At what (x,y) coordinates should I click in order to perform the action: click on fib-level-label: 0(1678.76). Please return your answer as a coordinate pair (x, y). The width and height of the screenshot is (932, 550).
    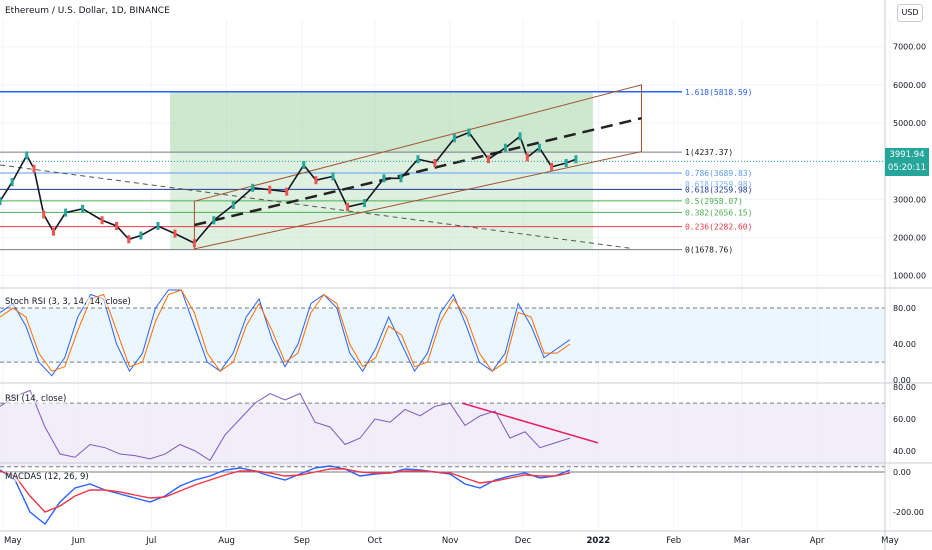
    Looking at the image, I should click on (709, 250).